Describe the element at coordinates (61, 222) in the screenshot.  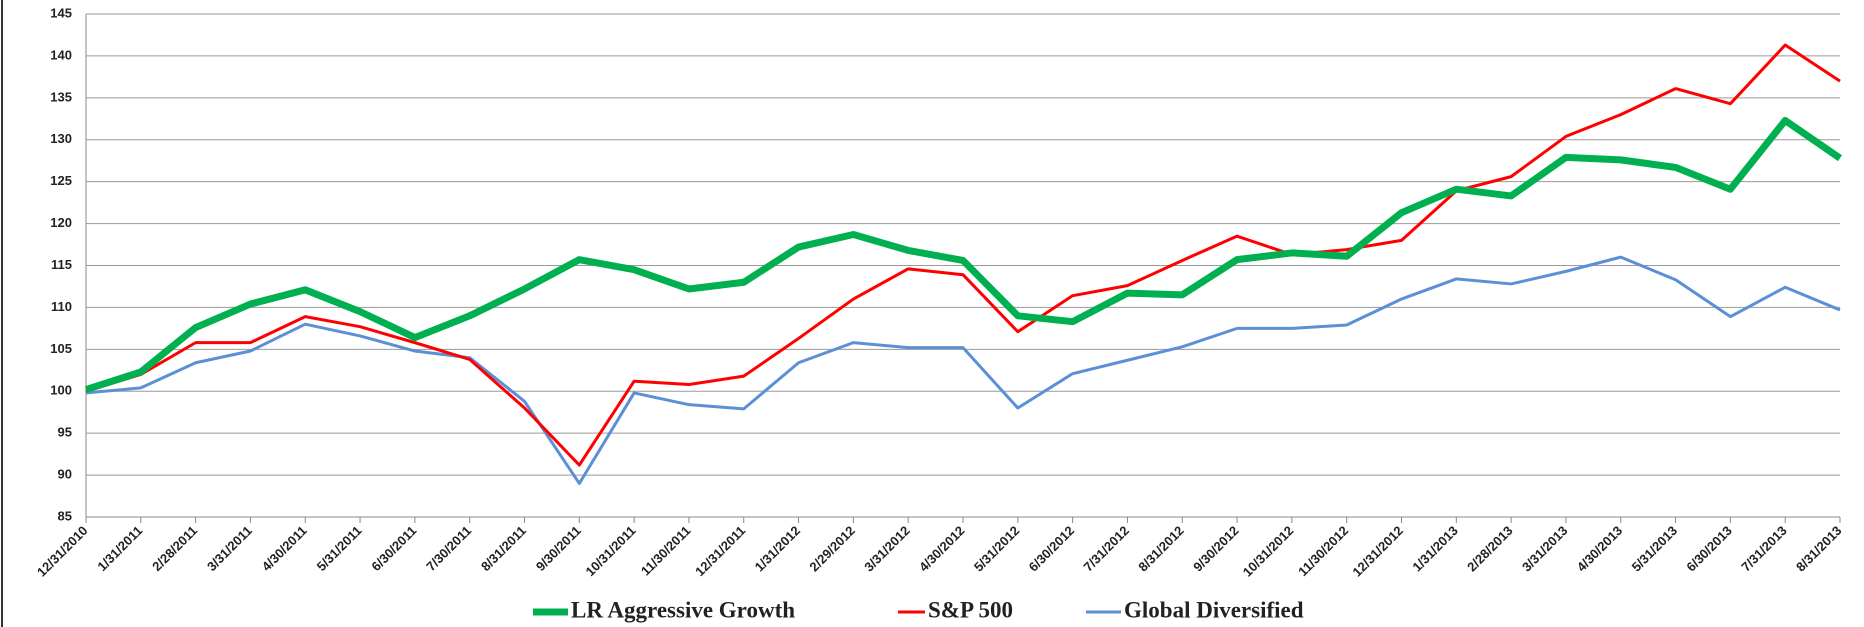
I see `y-tick-label: 120` at that location.